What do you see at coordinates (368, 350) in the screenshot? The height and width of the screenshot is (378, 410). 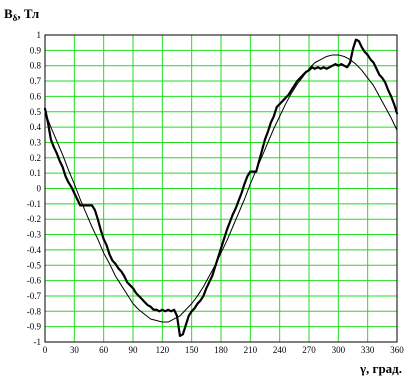 I see `x-tick-label: 330` at bounding box center [368, 350].